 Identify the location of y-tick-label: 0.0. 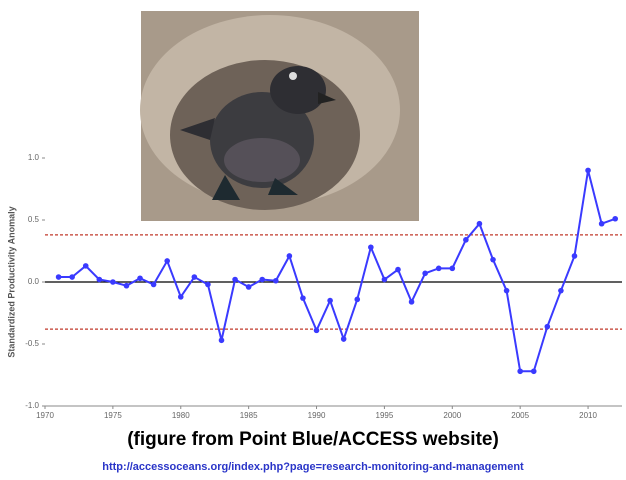
(34, 281).